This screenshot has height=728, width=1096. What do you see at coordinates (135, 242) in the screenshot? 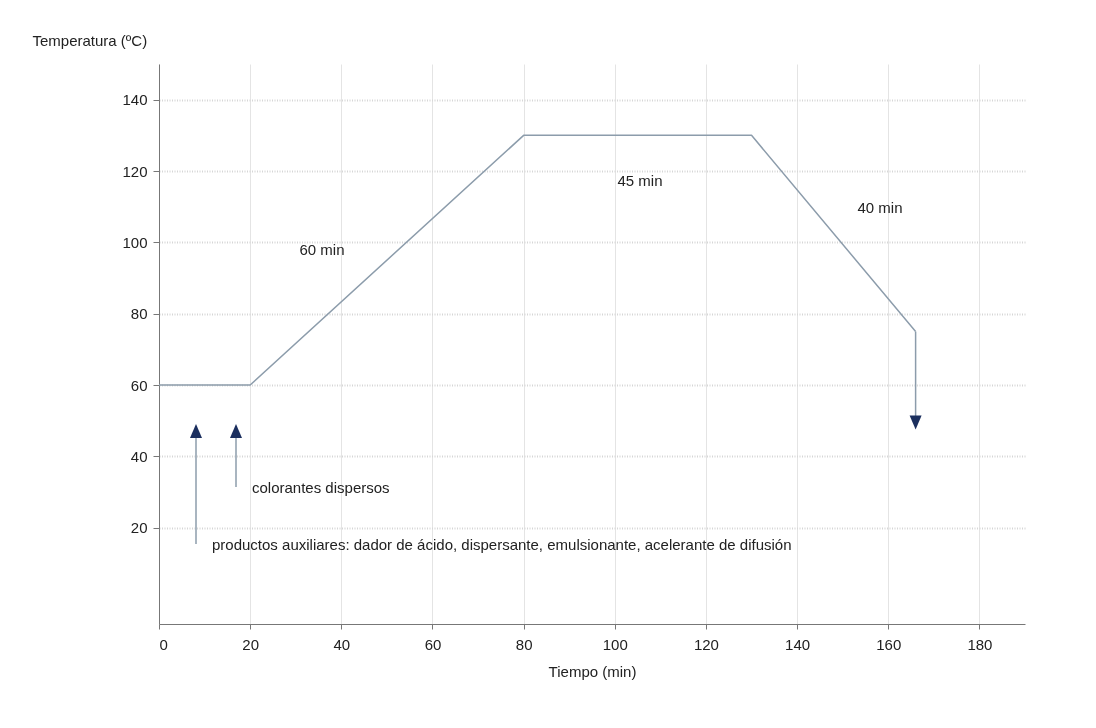
I see `y-tick-label: 100` at bounding box center [135, 242].